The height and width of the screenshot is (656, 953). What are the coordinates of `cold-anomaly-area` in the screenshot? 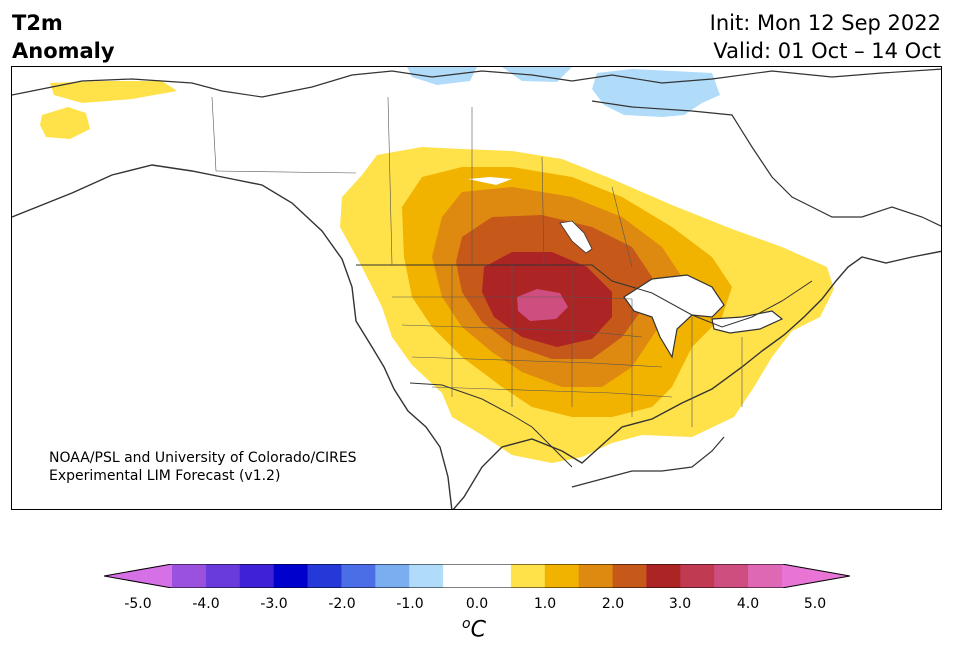 It's located at (656, 93).